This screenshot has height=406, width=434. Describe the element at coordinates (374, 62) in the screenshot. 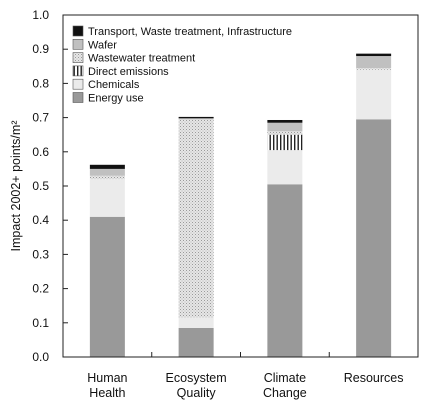

I see `bar-segment-resources-wafer` at that location.